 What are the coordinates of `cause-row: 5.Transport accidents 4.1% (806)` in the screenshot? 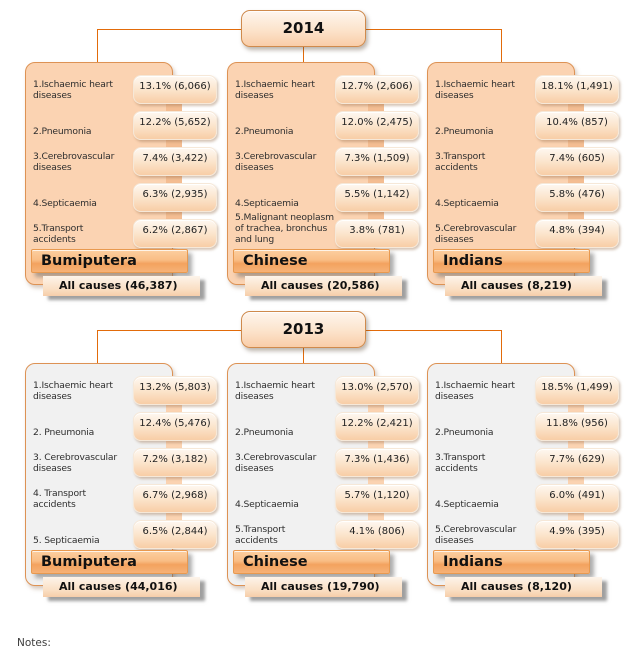 It's located at (327, 531).